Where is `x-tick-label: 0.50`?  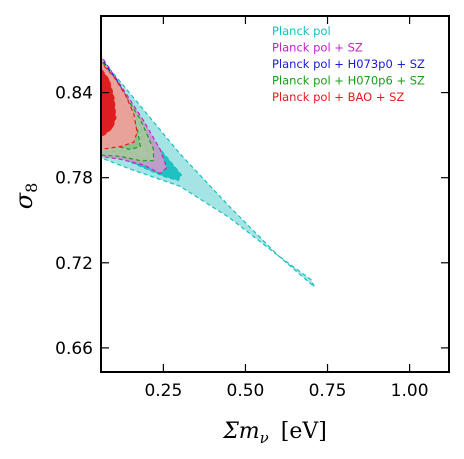
x-tick-label: 0.50 is located at coordinates (246, 391).